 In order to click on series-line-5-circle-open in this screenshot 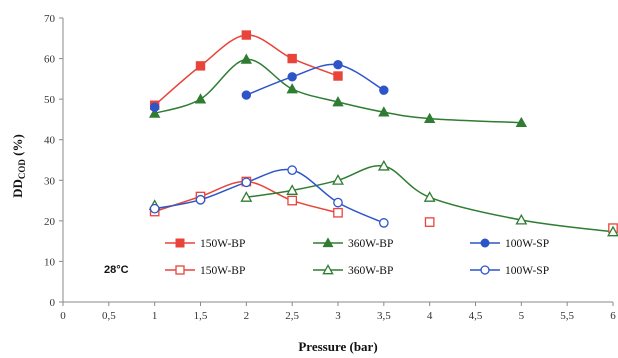, I will do `click(269, 196)`.